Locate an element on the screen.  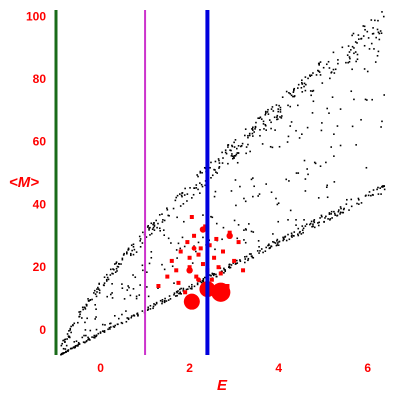
highlight-circle is located at coordinates (191, 301).